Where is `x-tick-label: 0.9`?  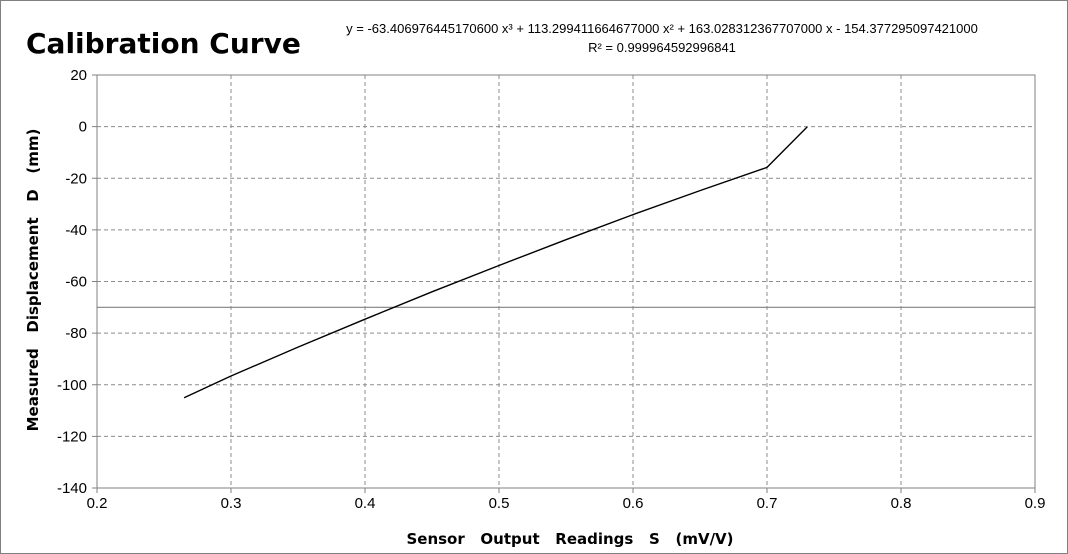 x-tick-label: 0.9 is located at coordinates (1035, 503).